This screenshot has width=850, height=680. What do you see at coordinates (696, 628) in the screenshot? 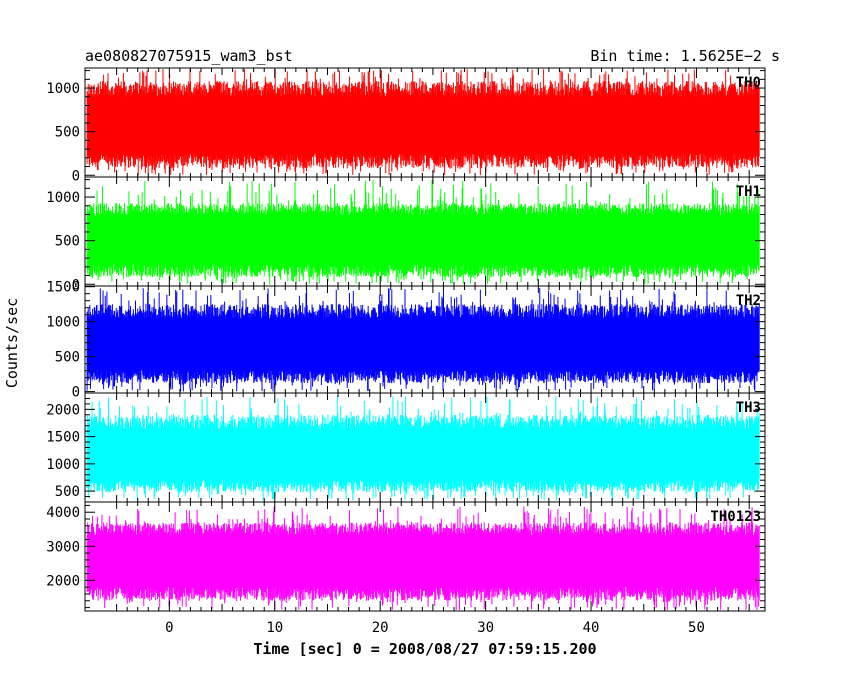
I see `x-tick-label: 50` at bounding box center [696, 628].